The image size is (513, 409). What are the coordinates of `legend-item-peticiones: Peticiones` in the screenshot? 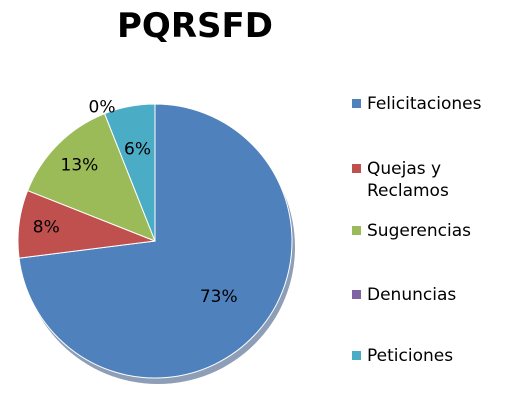 It's located at (429, 356).